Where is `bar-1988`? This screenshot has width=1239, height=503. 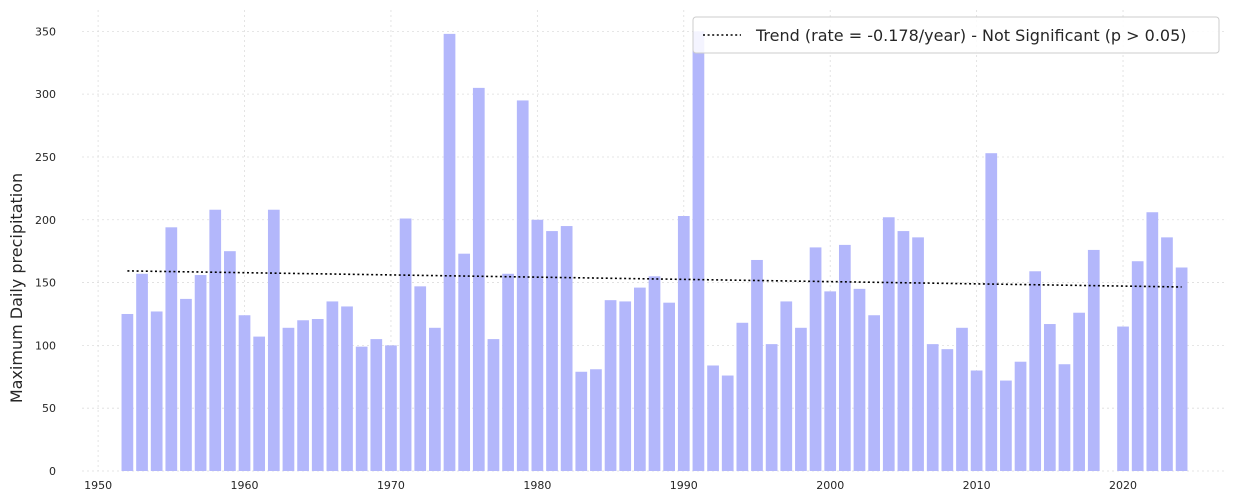
bar-1988 is located at coordinates (654, 373).